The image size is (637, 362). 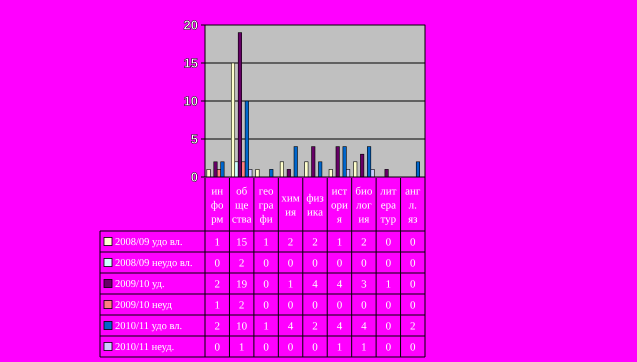 I want to click on legend-label: 2010/11 неуд., so click(x=144, y=348).